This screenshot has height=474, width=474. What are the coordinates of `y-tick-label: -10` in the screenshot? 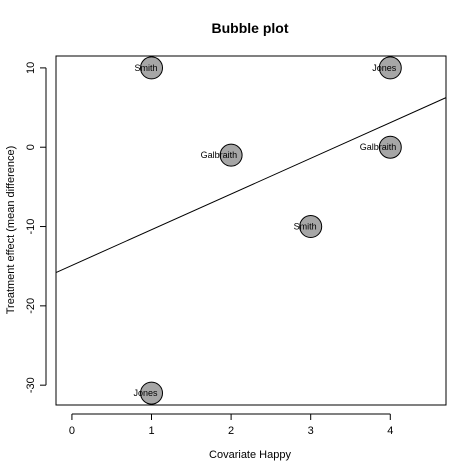 It's located at (31, 227).